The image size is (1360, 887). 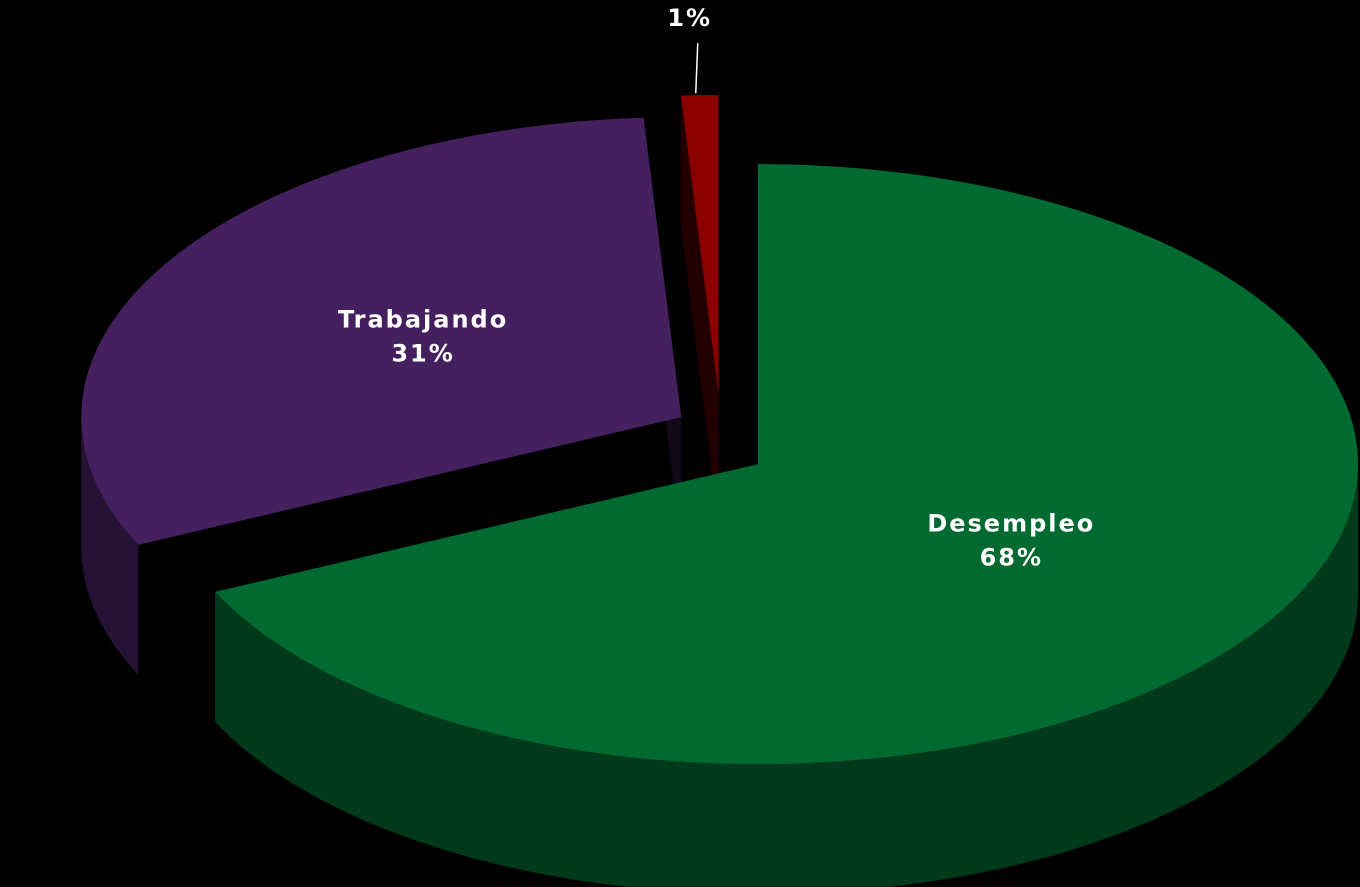 I want to click on slice-label: Trabajando, so click(x=423, y=320).